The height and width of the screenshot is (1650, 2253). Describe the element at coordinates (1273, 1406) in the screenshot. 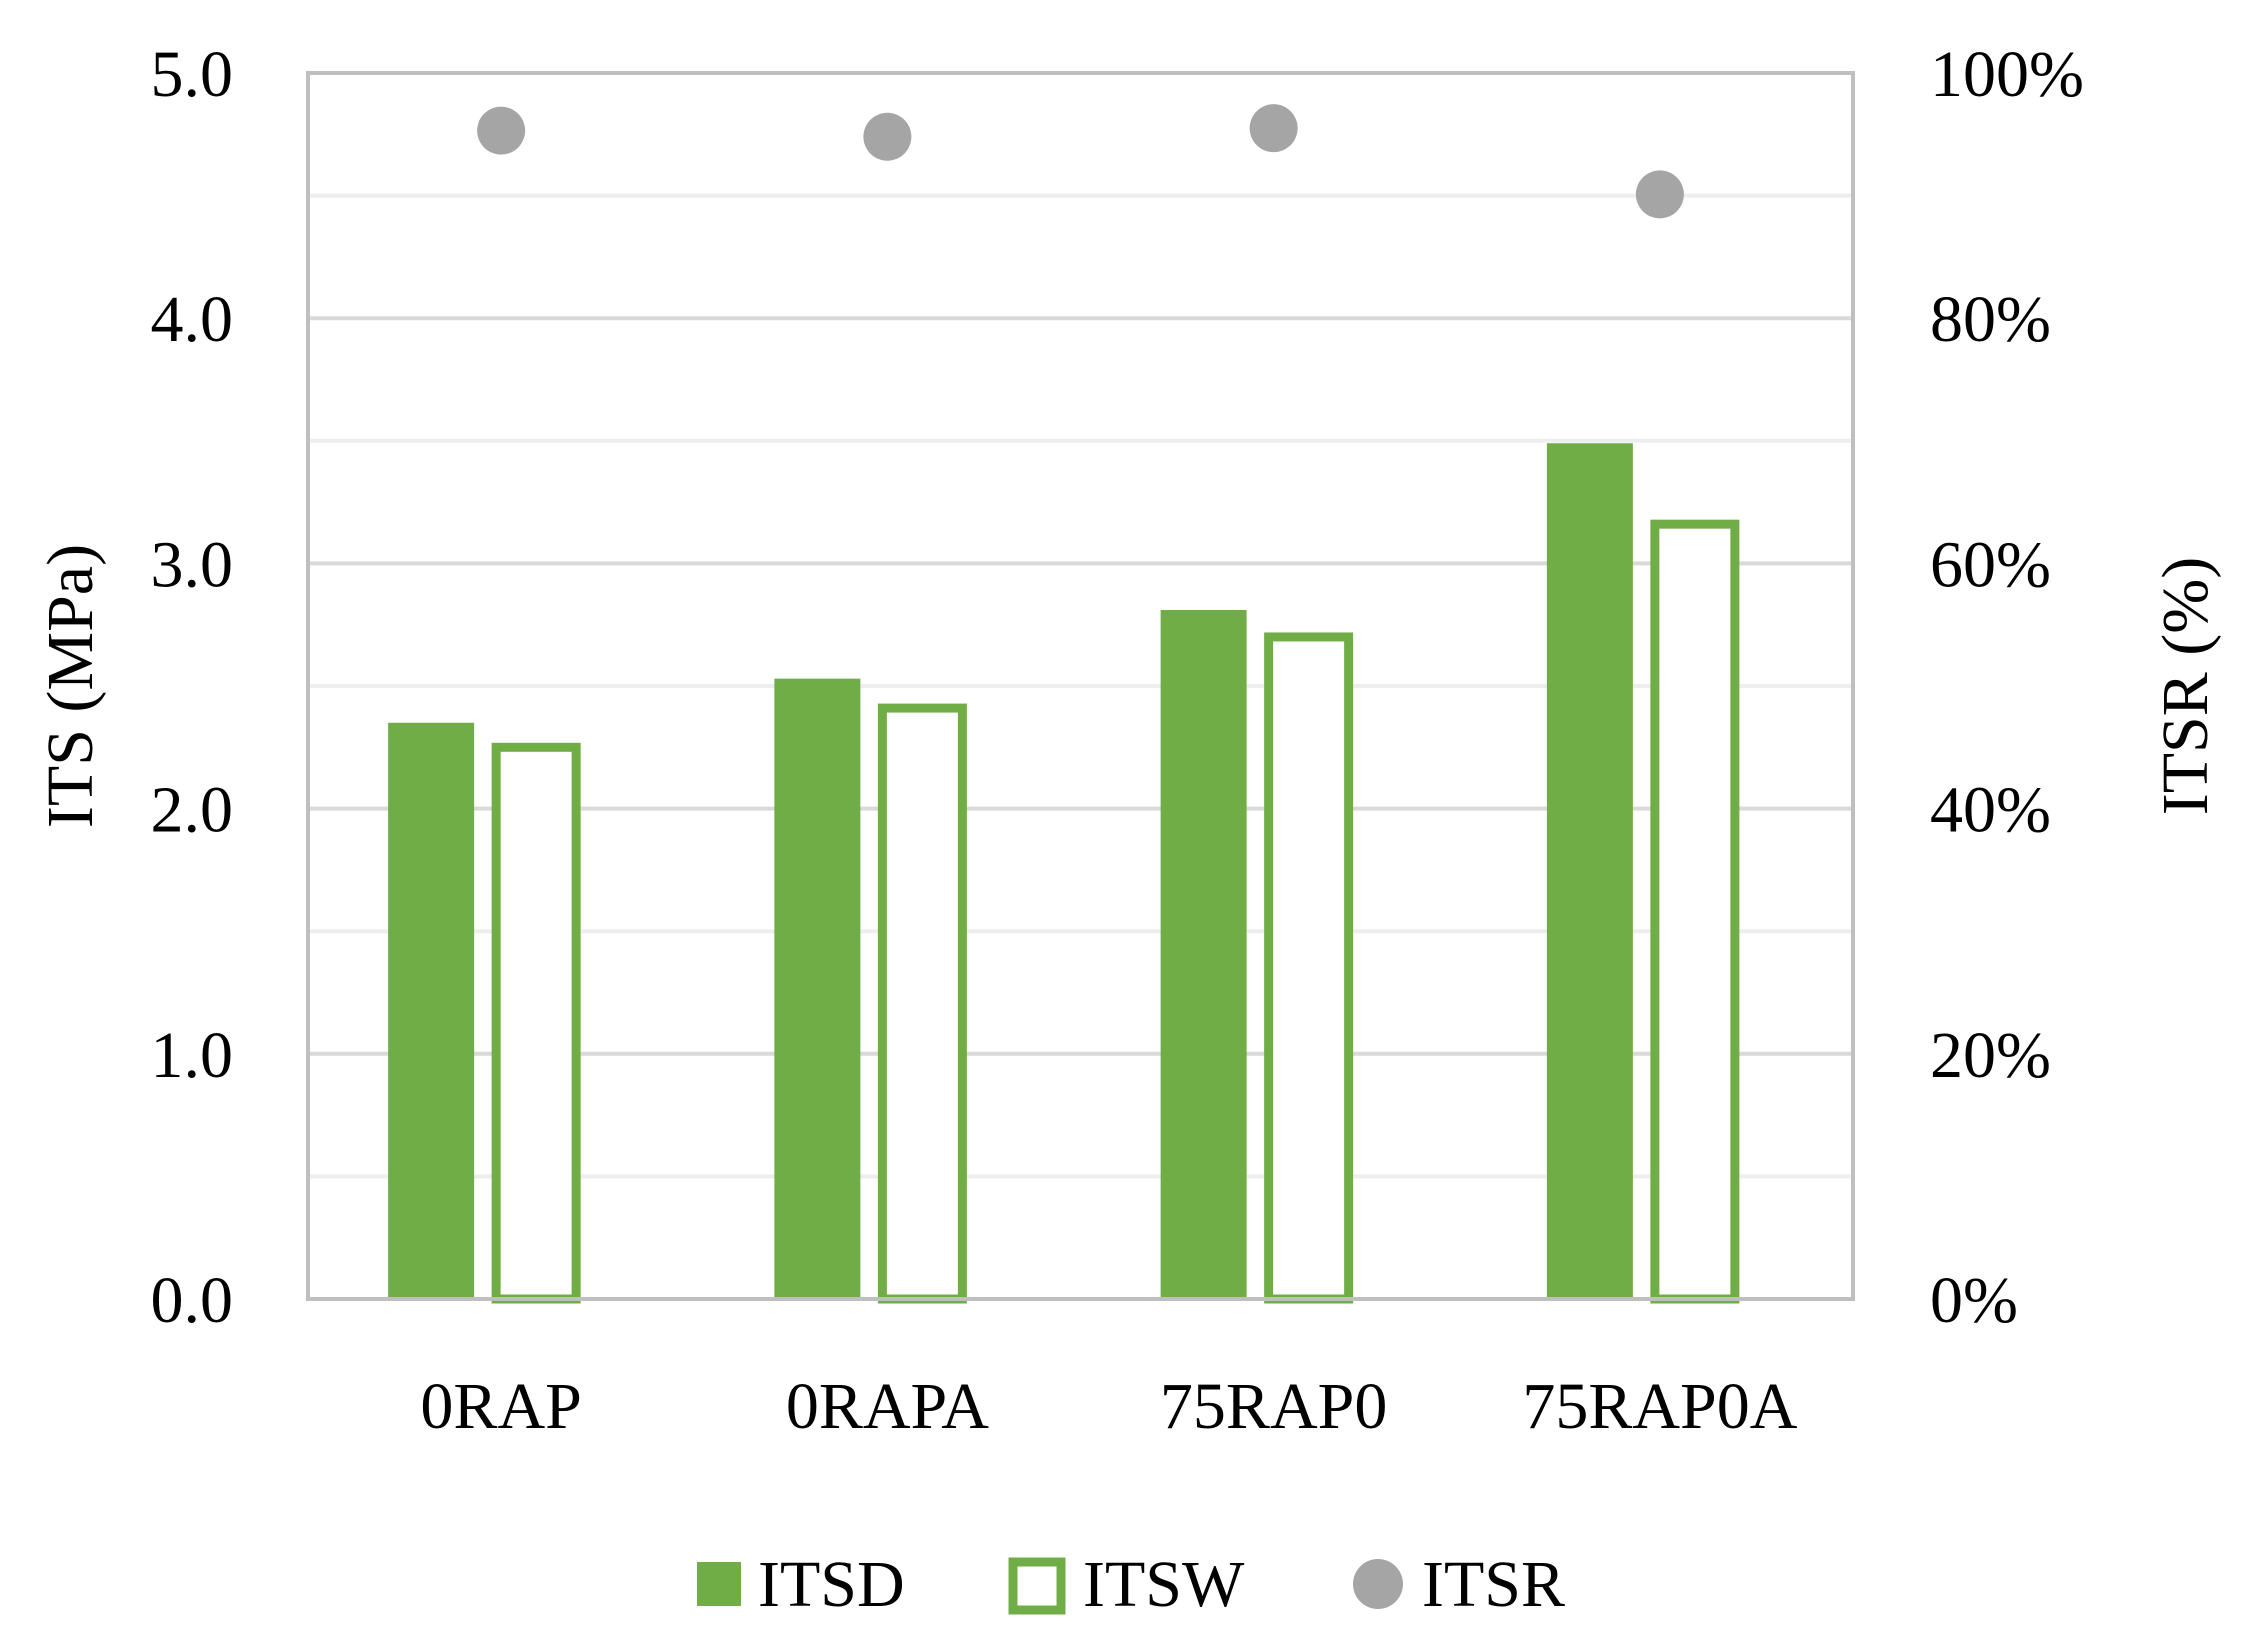

I see `category-label: 75RAP0` at that location.